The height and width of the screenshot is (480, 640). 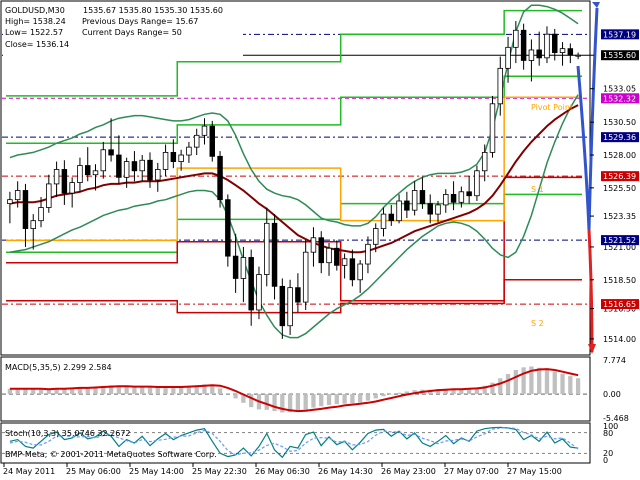 I want to click on level-price-text: 1529.36, so click(x=619, y=137).